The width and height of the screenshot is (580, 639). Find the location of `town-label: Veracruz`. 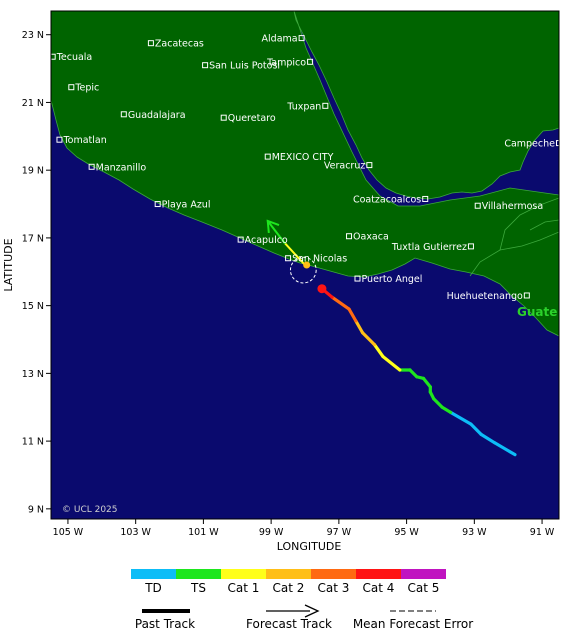

town-label: Veracruz is located at coordinates (344, 166).